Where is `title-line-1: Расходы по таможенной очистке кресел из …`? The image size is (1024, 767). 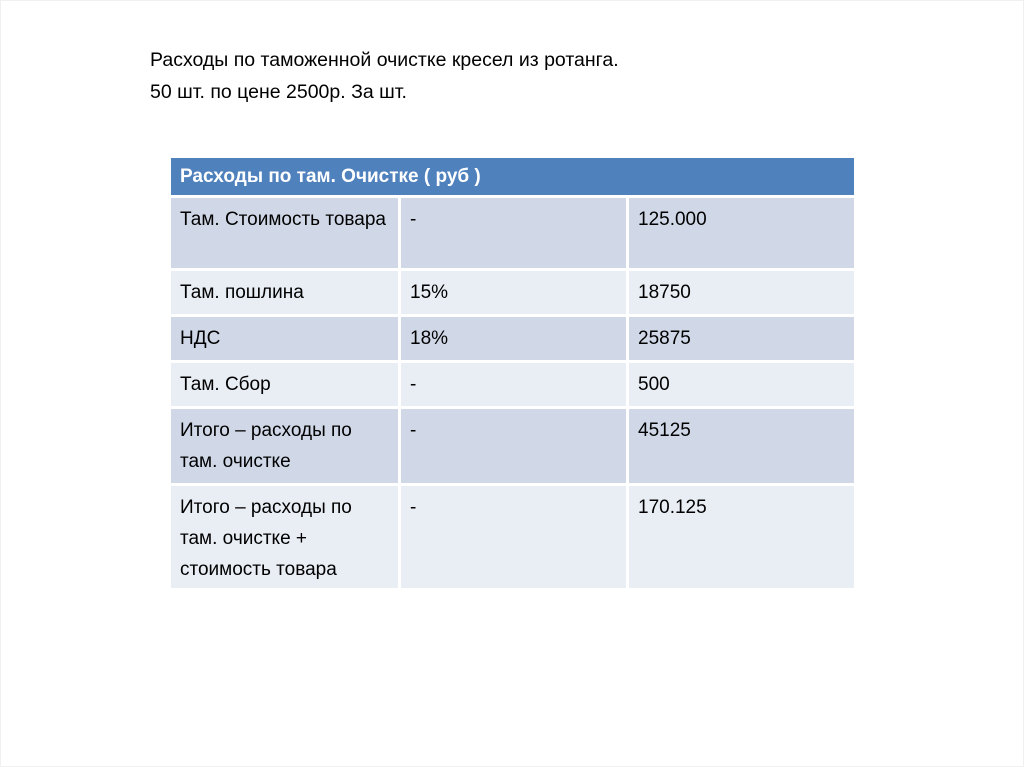
title-line-1: Расходы по таможенной очистке кресел из … is located at coordinates (384, 60).